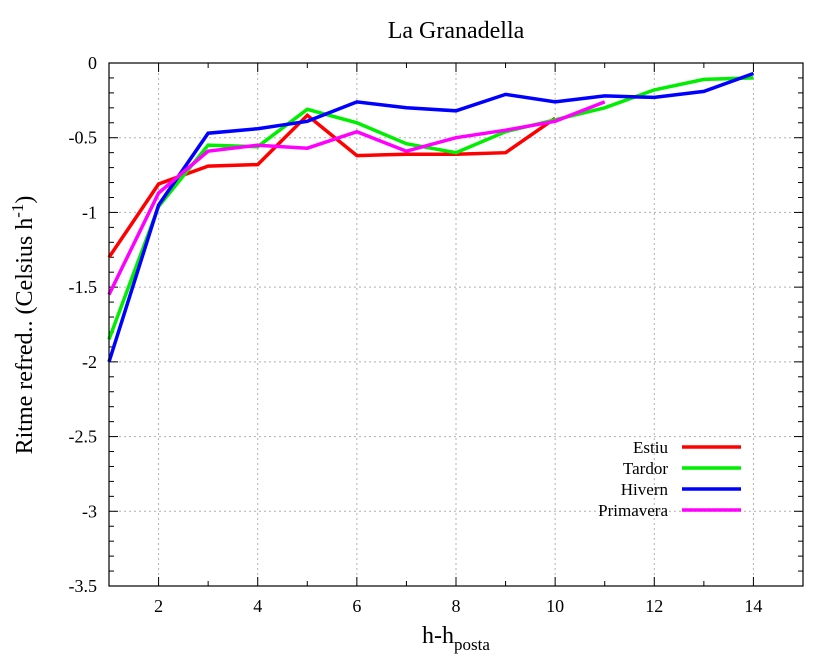  What do you see at coordinates (472, 644) in the screenshot?
I see `x-axis-label-subscript: posta` at bounding box center [472, 644].